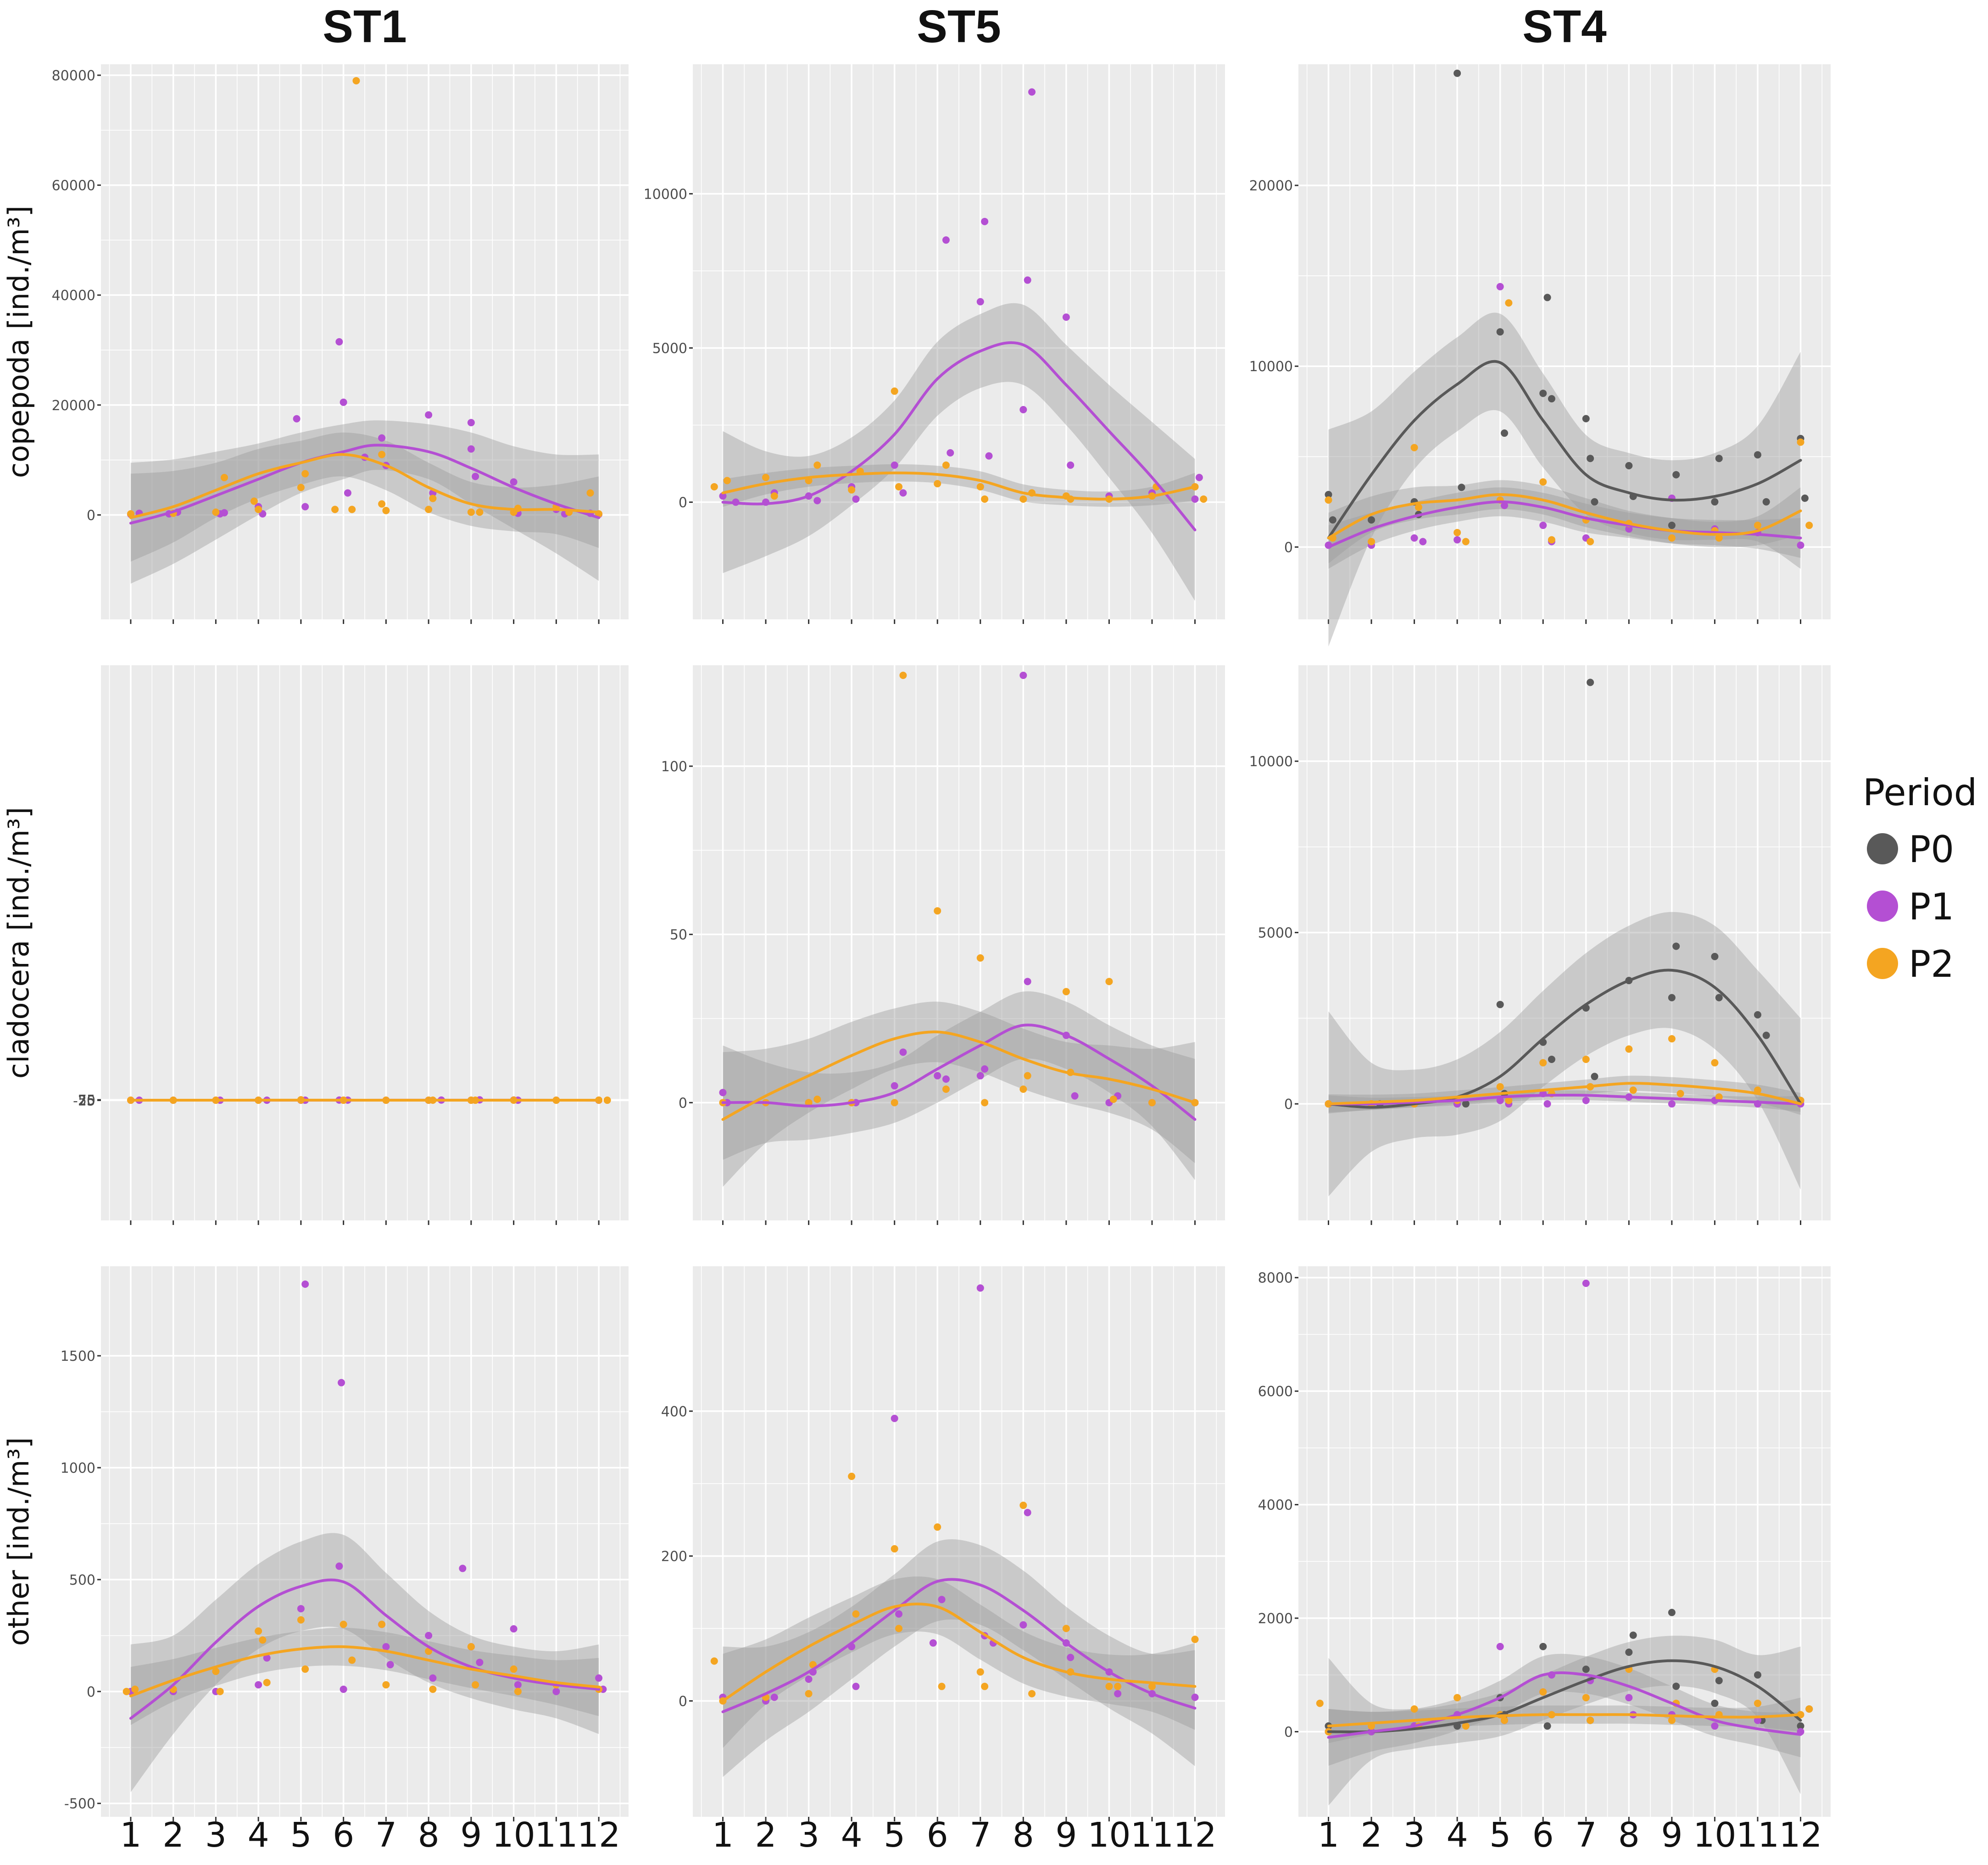  What do you see at coordinates (82, 1580) in the screenshot?
I see `y-tick-label: 500` at bounding box center [82, 1580].